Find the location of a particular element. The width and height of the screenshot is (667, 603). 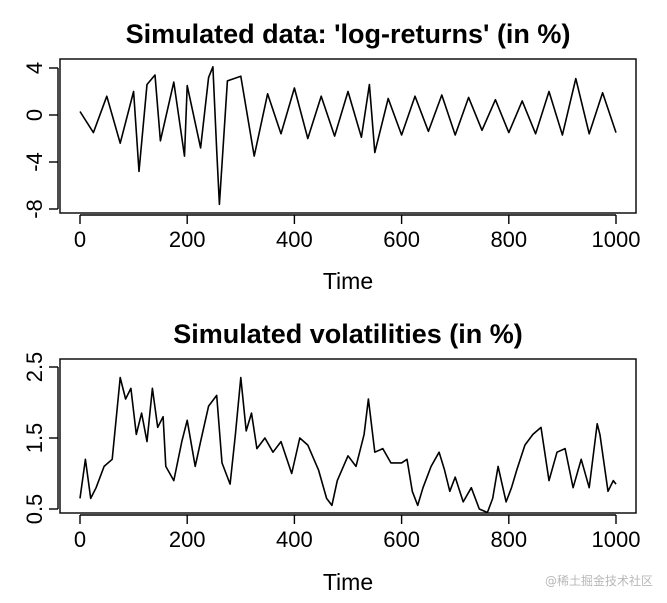

y-tick-label: -8 is located at coordinates (34, 209).